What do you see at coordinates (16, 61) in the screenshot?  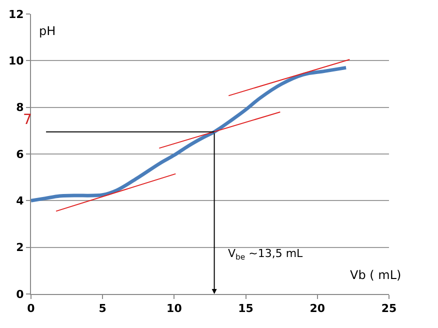 I see `y-tick-label: 10` at bounding box center [16, 61].